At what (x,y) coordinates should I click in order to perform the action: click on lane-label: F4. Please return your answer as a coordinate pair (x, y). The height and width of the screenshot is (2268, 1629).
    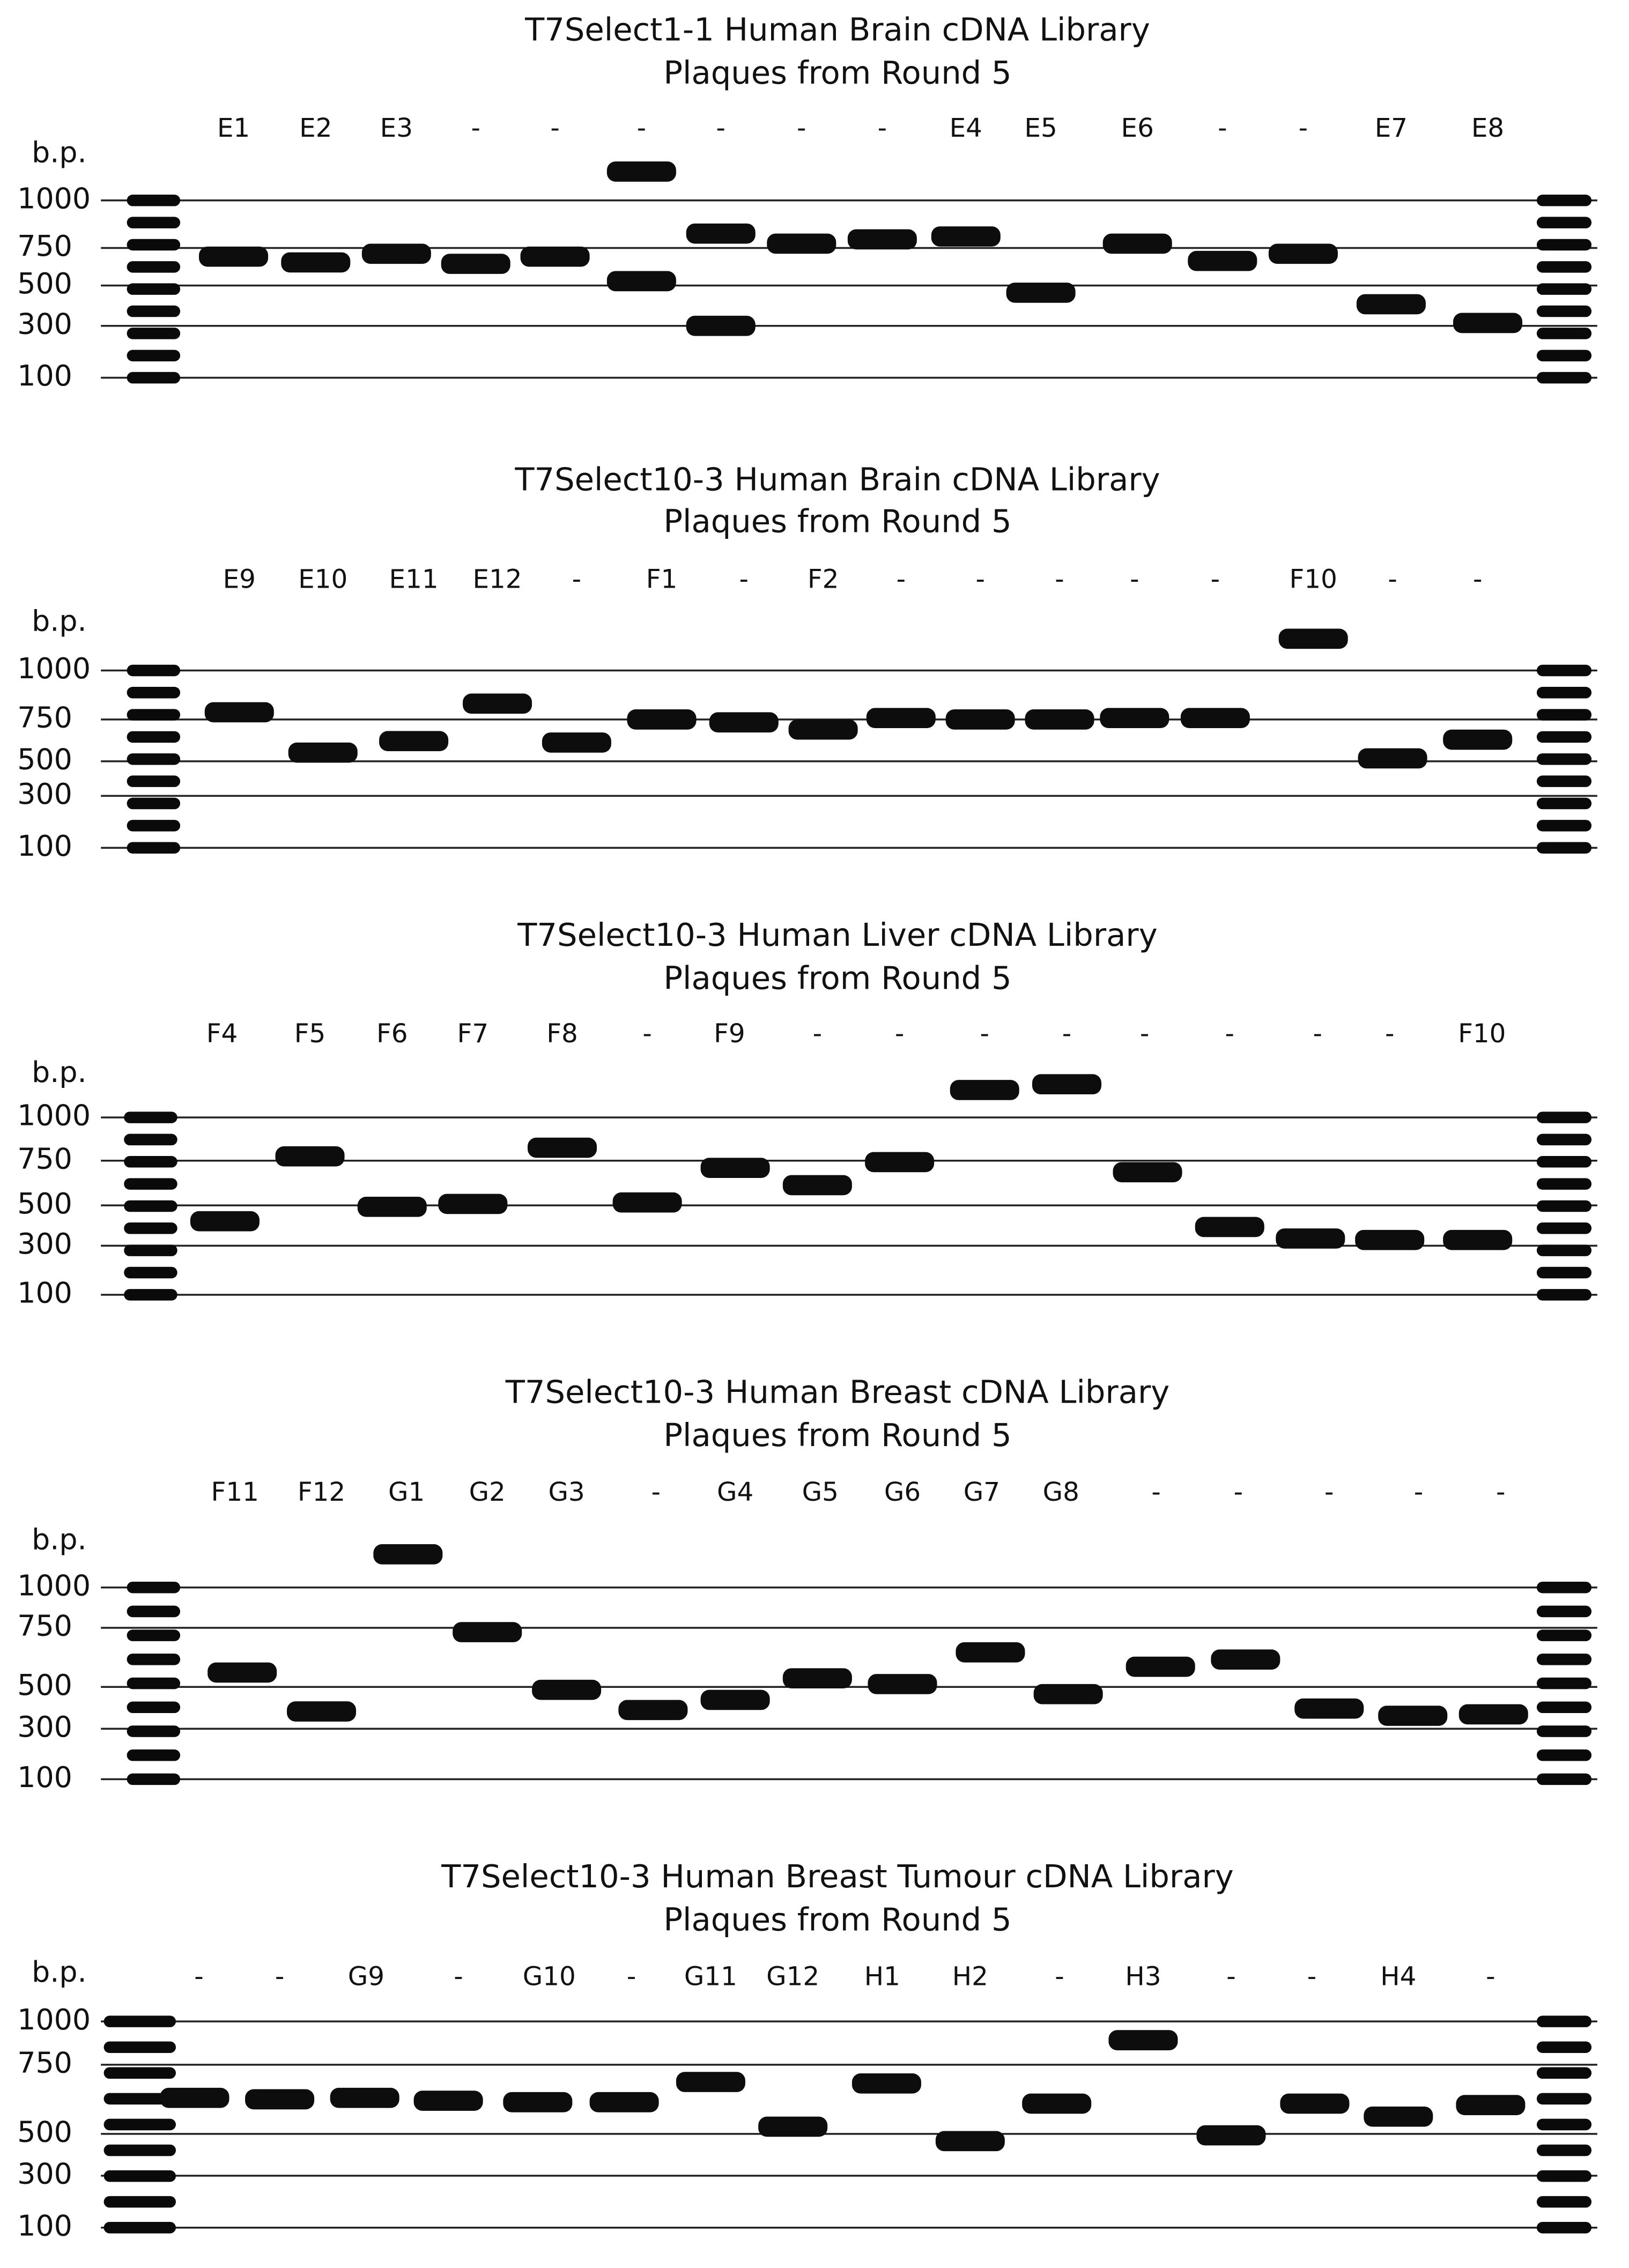
    Looking at the image, I should click on (222, 1034).